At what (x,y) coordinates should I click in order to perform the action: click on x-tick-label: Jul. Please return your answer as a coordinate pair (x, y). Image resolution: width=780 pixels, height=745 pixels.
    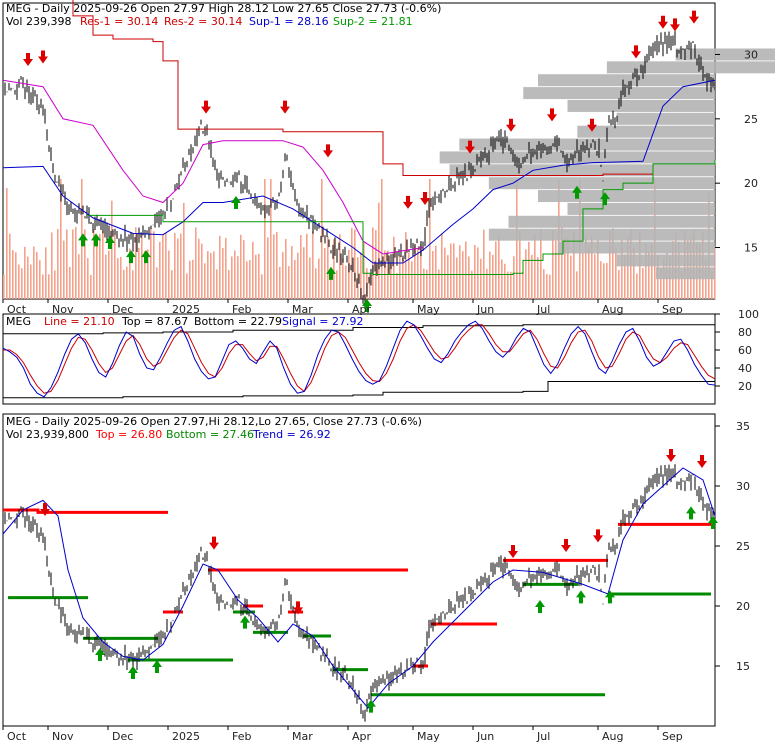
    Looking at the image, I should click on (543, 736).